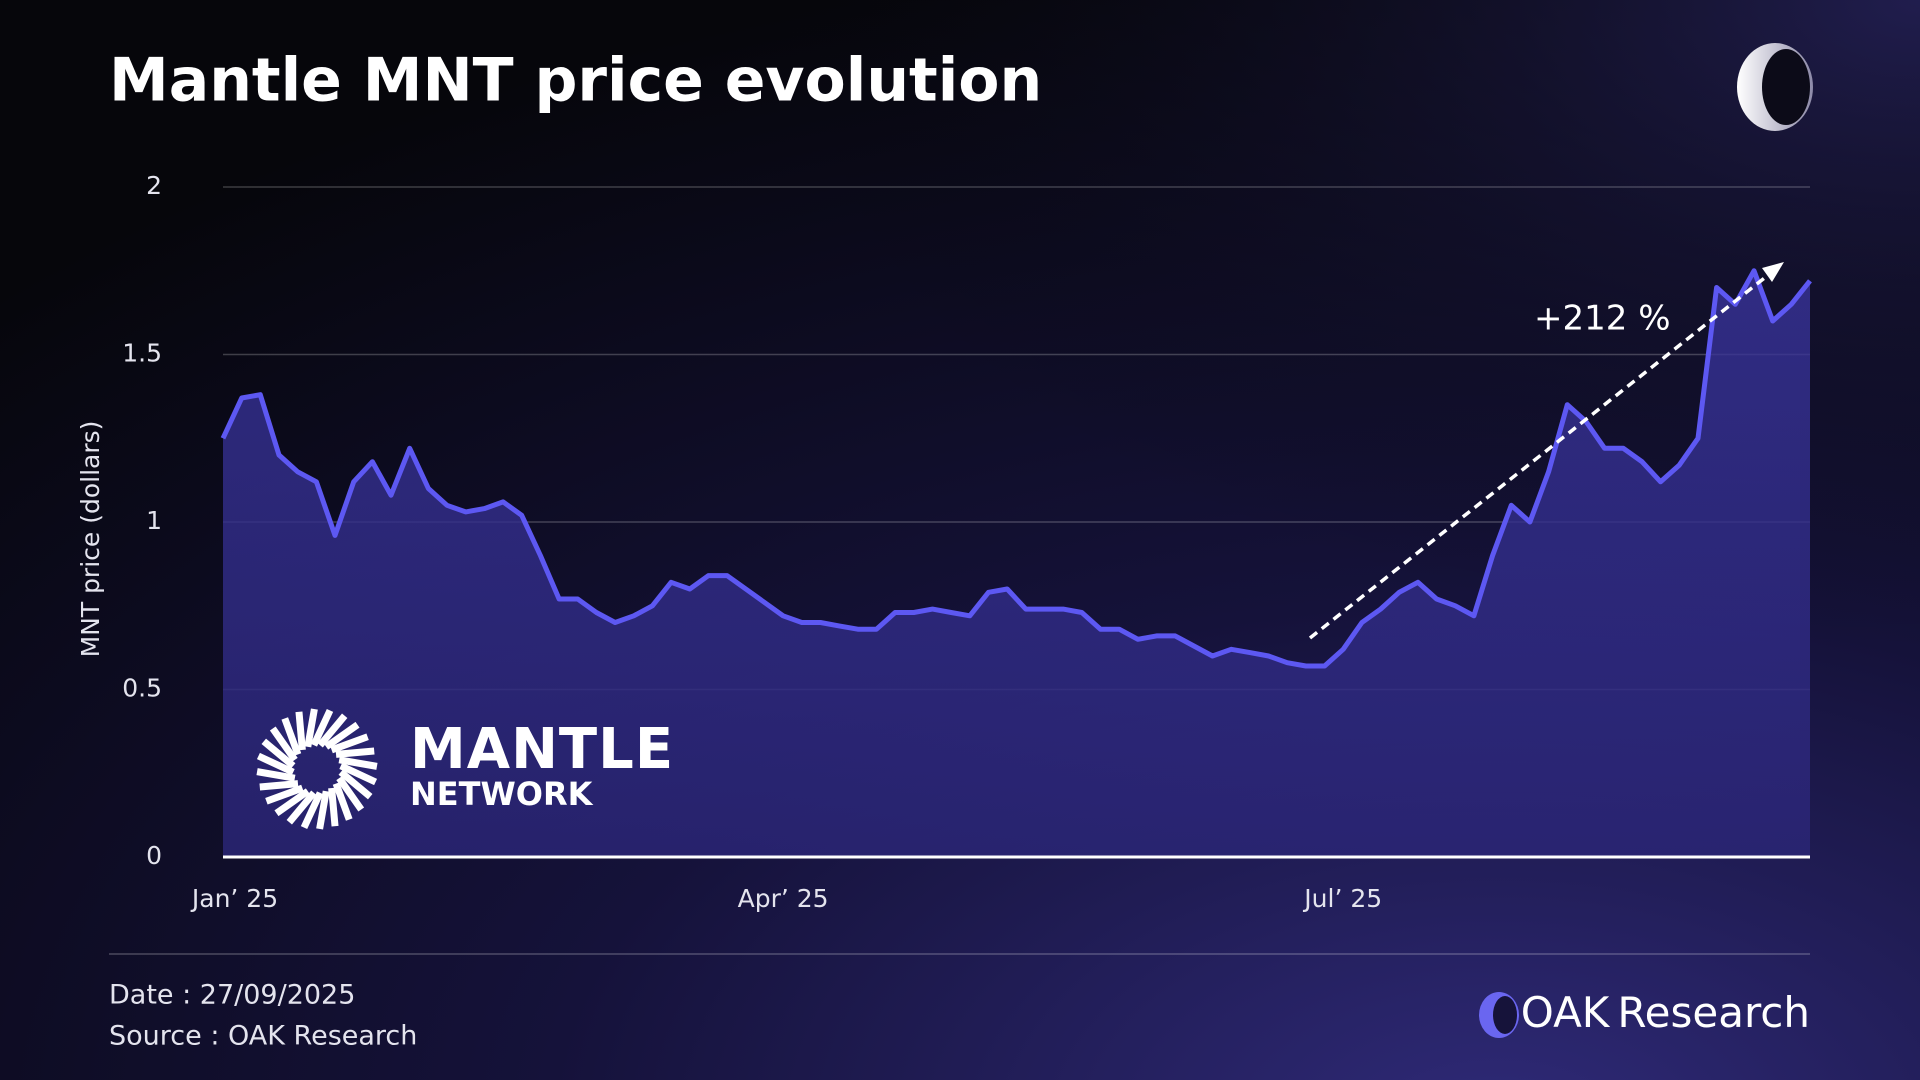  I want to click on annotation: +212 %, so click(1602, 319).